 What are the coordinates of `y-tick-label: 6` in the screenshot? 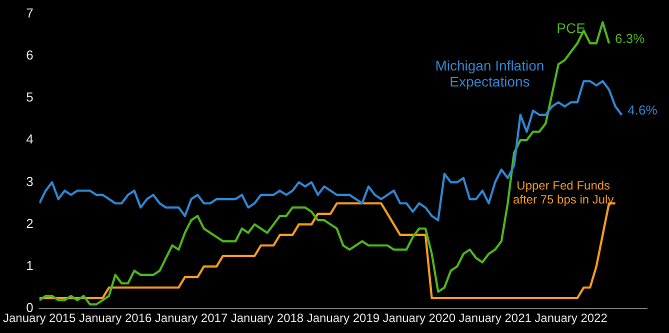 It's located at (30, 54).